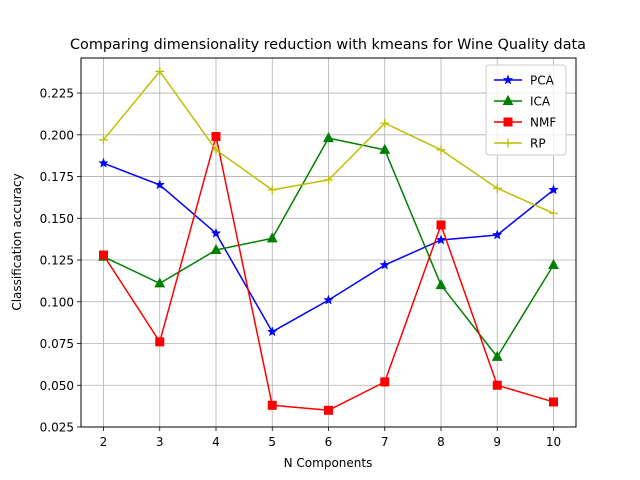 This screenshot has height=480, width=640. I want to click on x-axis-title: N Components, so click(328, 463).